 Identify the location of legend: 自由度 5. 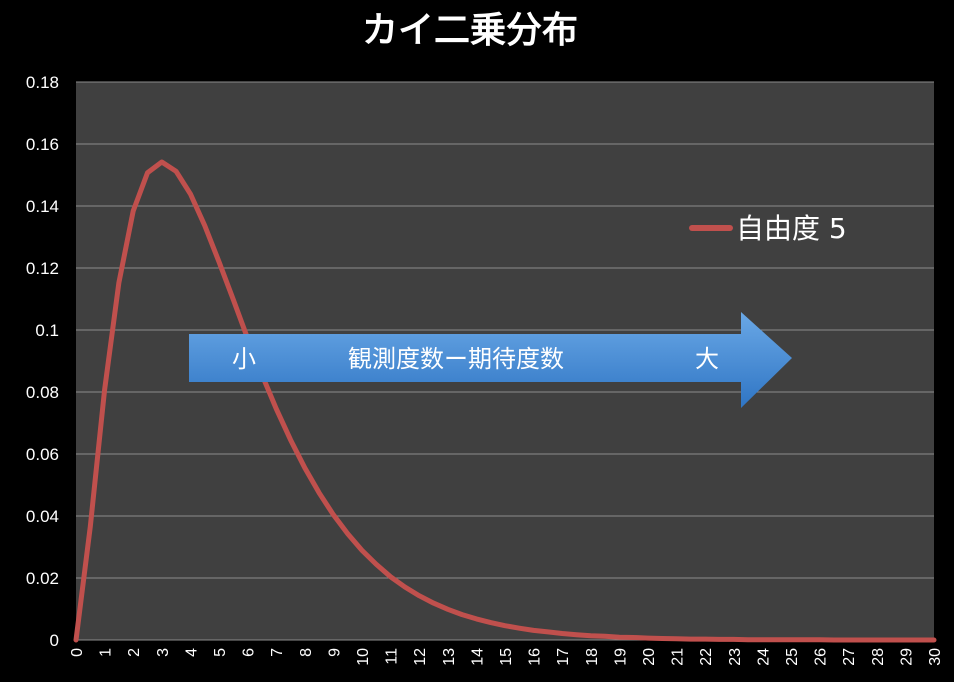
(768, 228).